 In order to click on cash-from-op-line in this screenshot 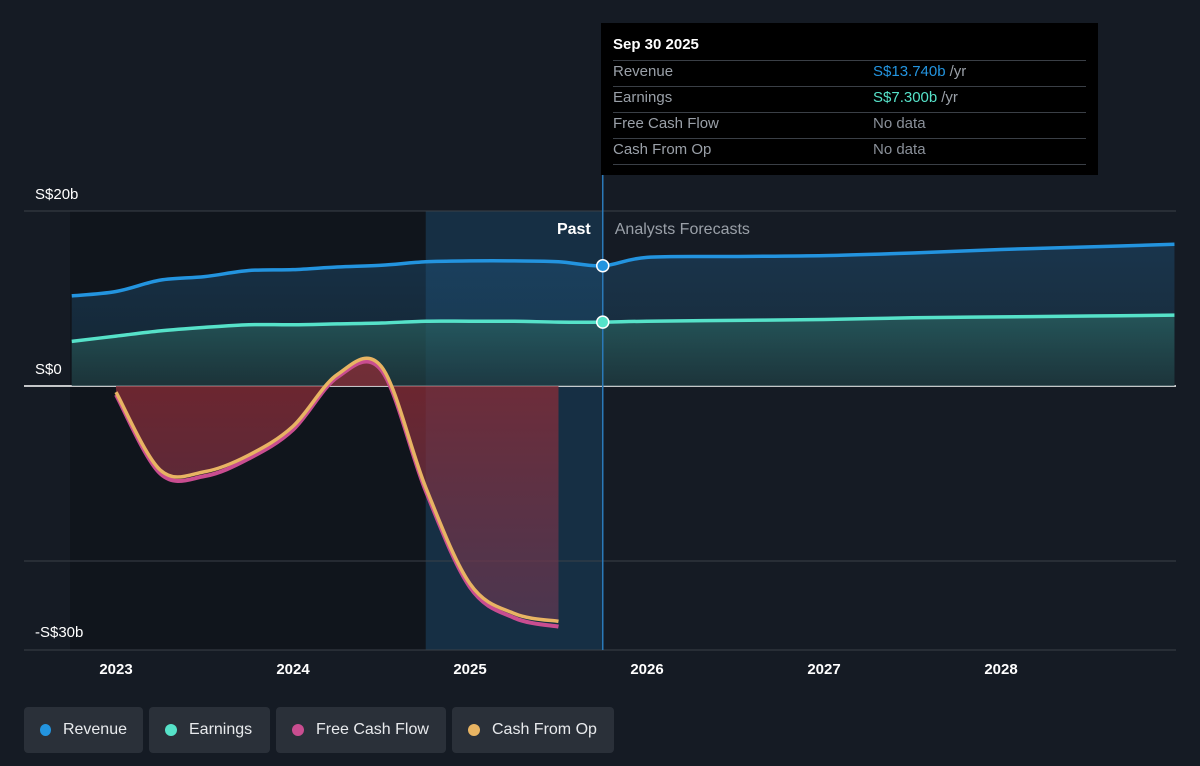, I will do `click(336, 490)`.